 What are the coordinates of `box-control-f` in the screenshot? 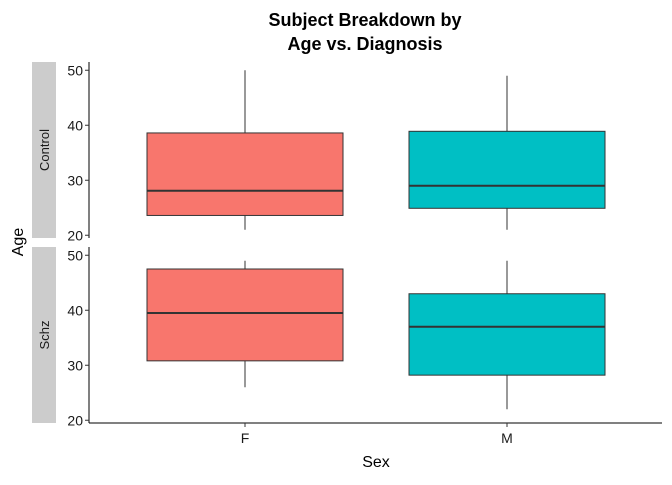 It's located at (245, 150).